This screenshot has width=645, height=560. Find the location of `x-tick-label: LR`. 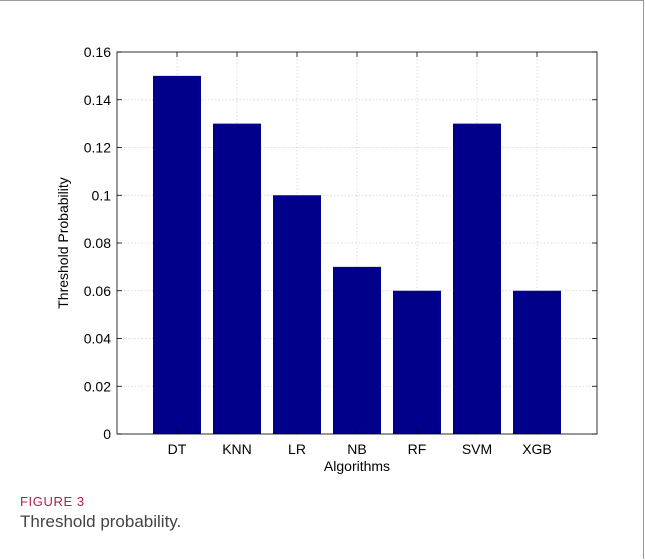

x-tick-label: LR is located at coordinates (297, 449).